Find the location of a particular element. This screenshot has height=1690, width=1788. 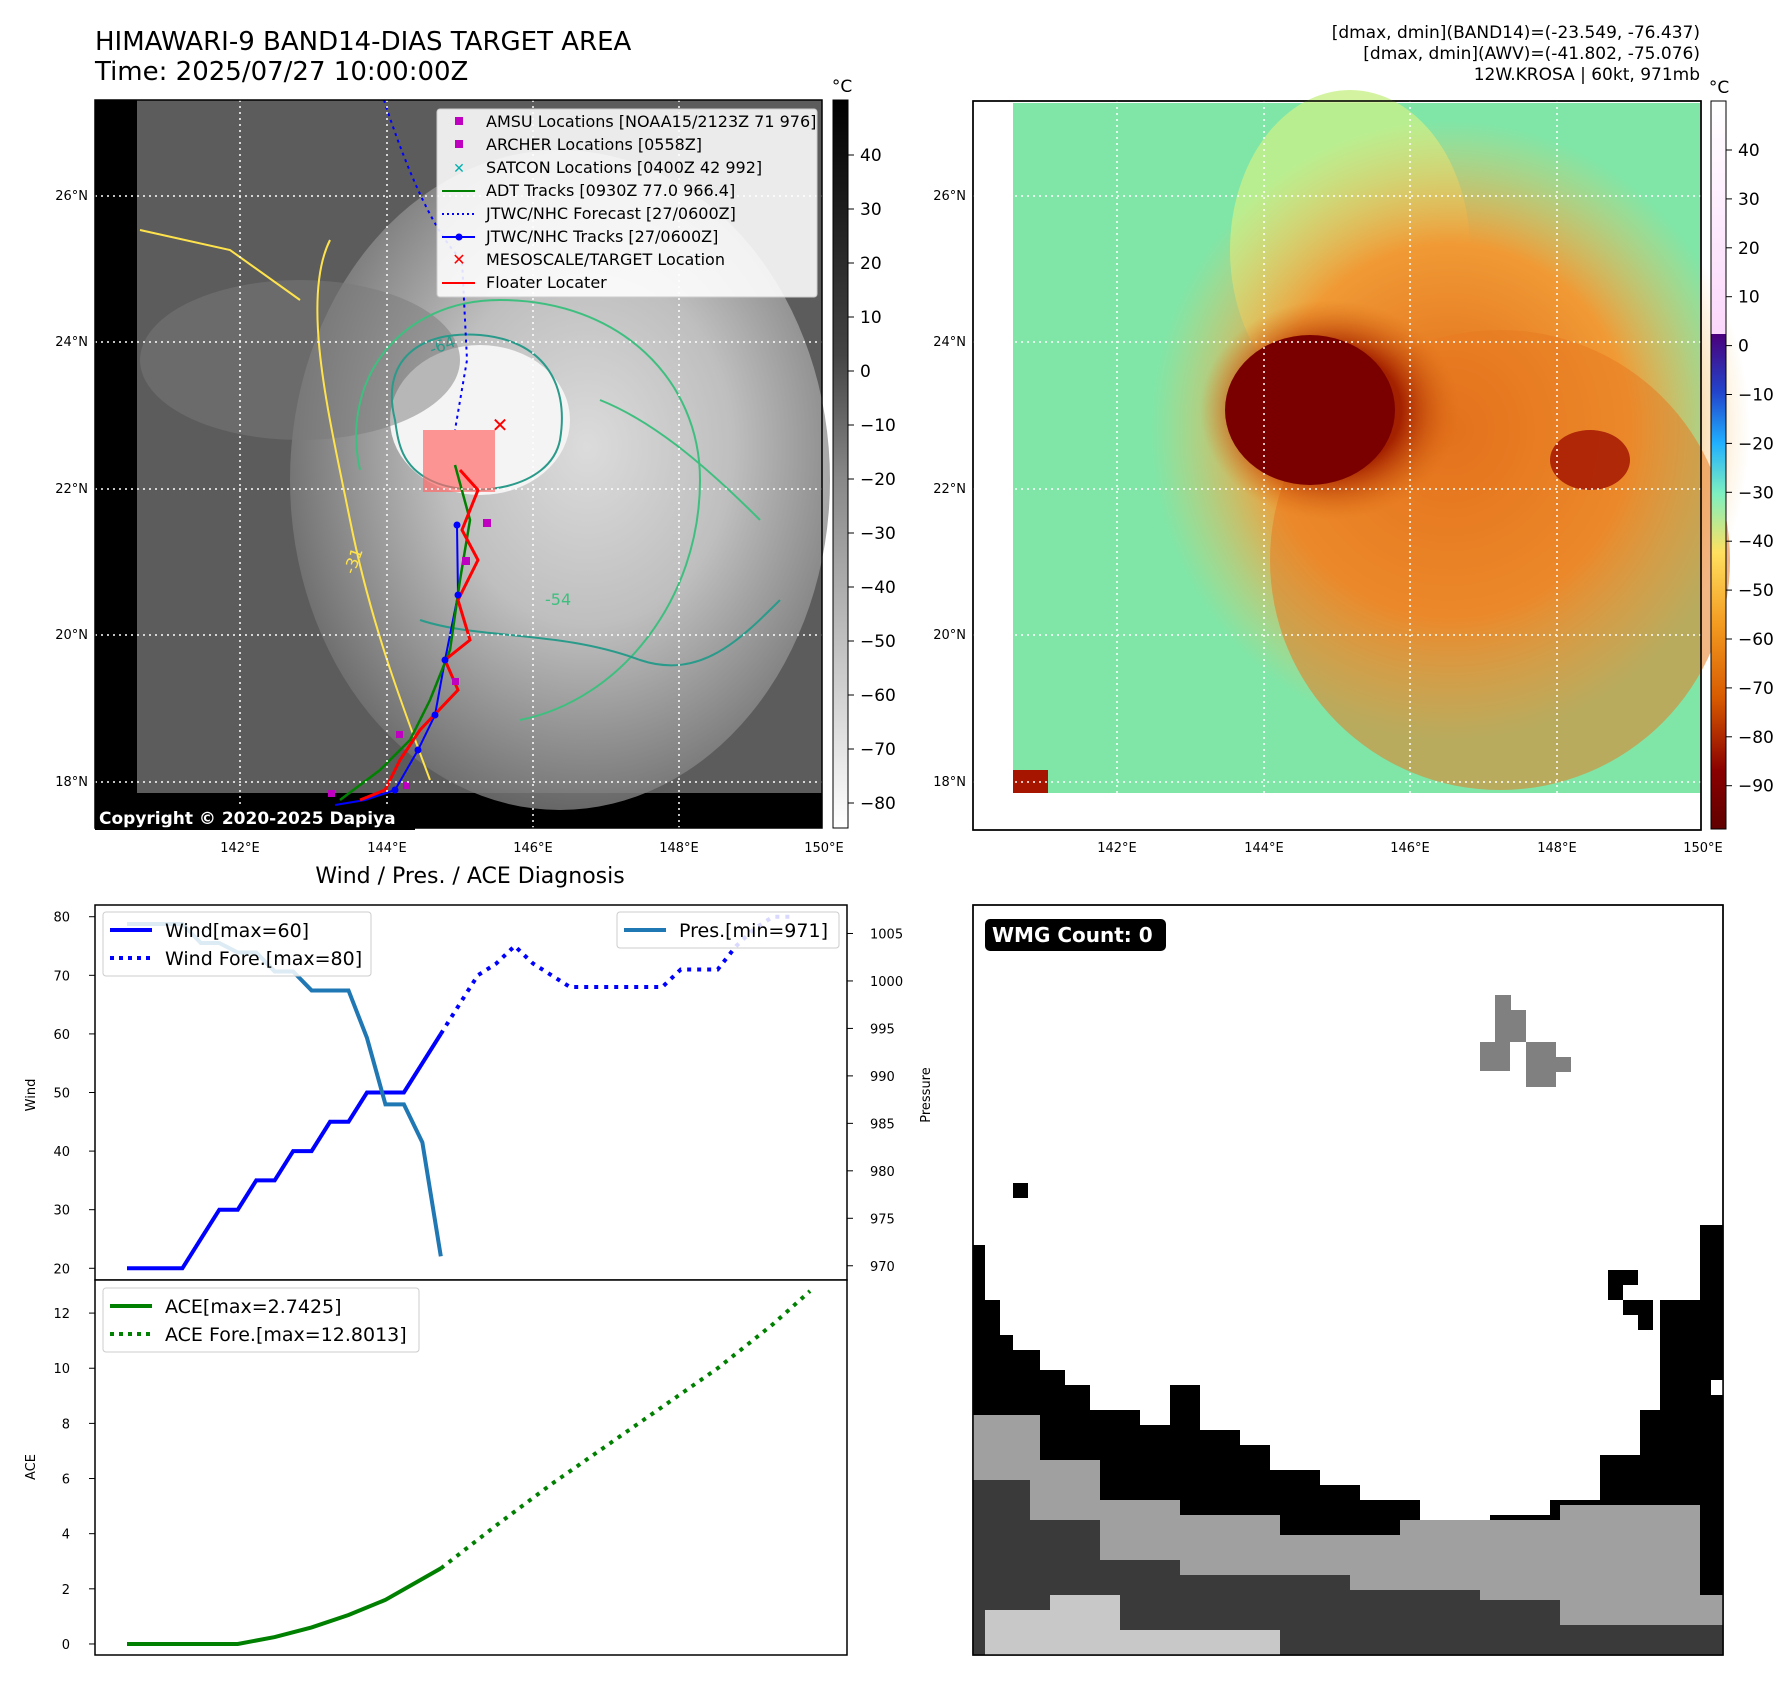

awv-colorbar-ticks: 40 30 20 10 0 −10 −20 −30 −40 −50 −60 −70 −80 −90 is located at coordinates (1750, 469).